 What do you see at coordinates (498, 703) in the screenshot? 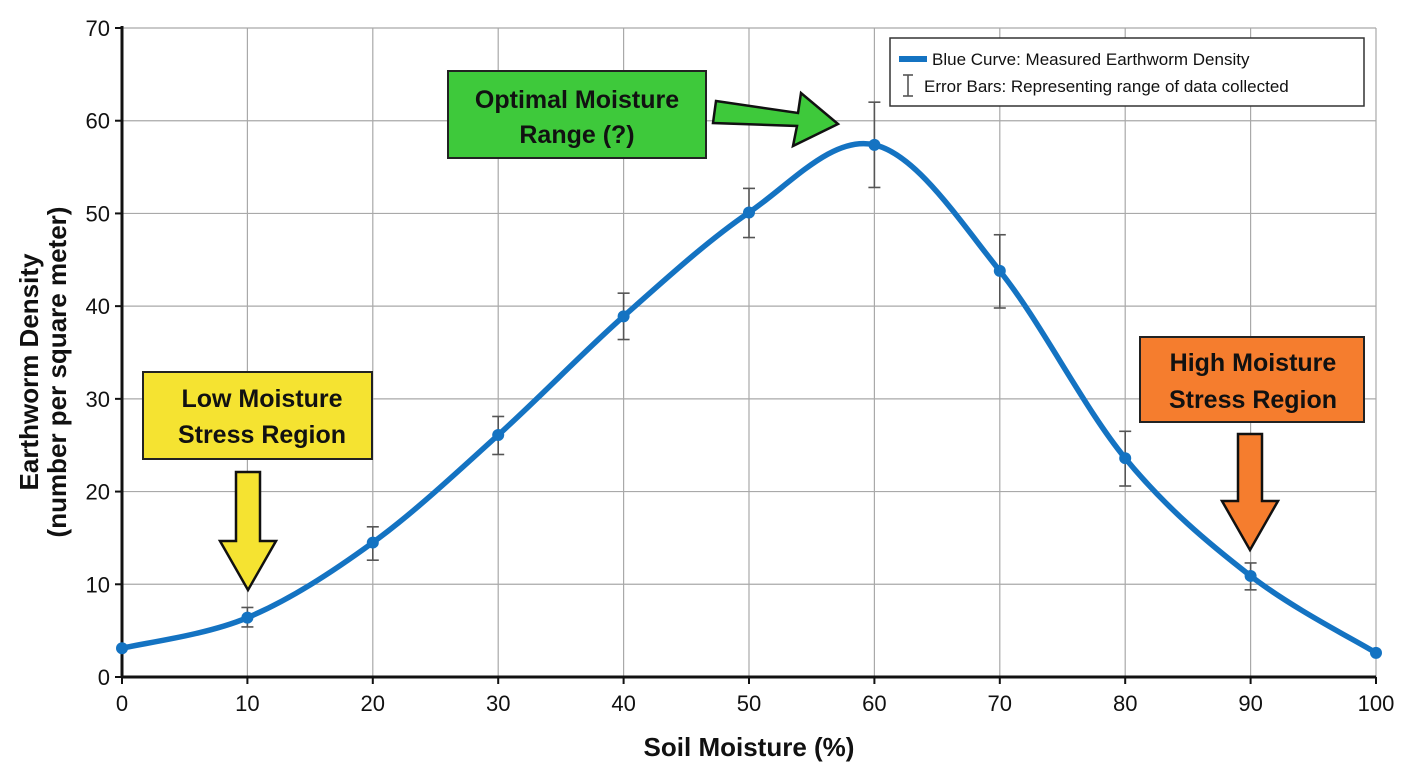
I see `x-tick-label: 30` at bounding box center [498, 703].